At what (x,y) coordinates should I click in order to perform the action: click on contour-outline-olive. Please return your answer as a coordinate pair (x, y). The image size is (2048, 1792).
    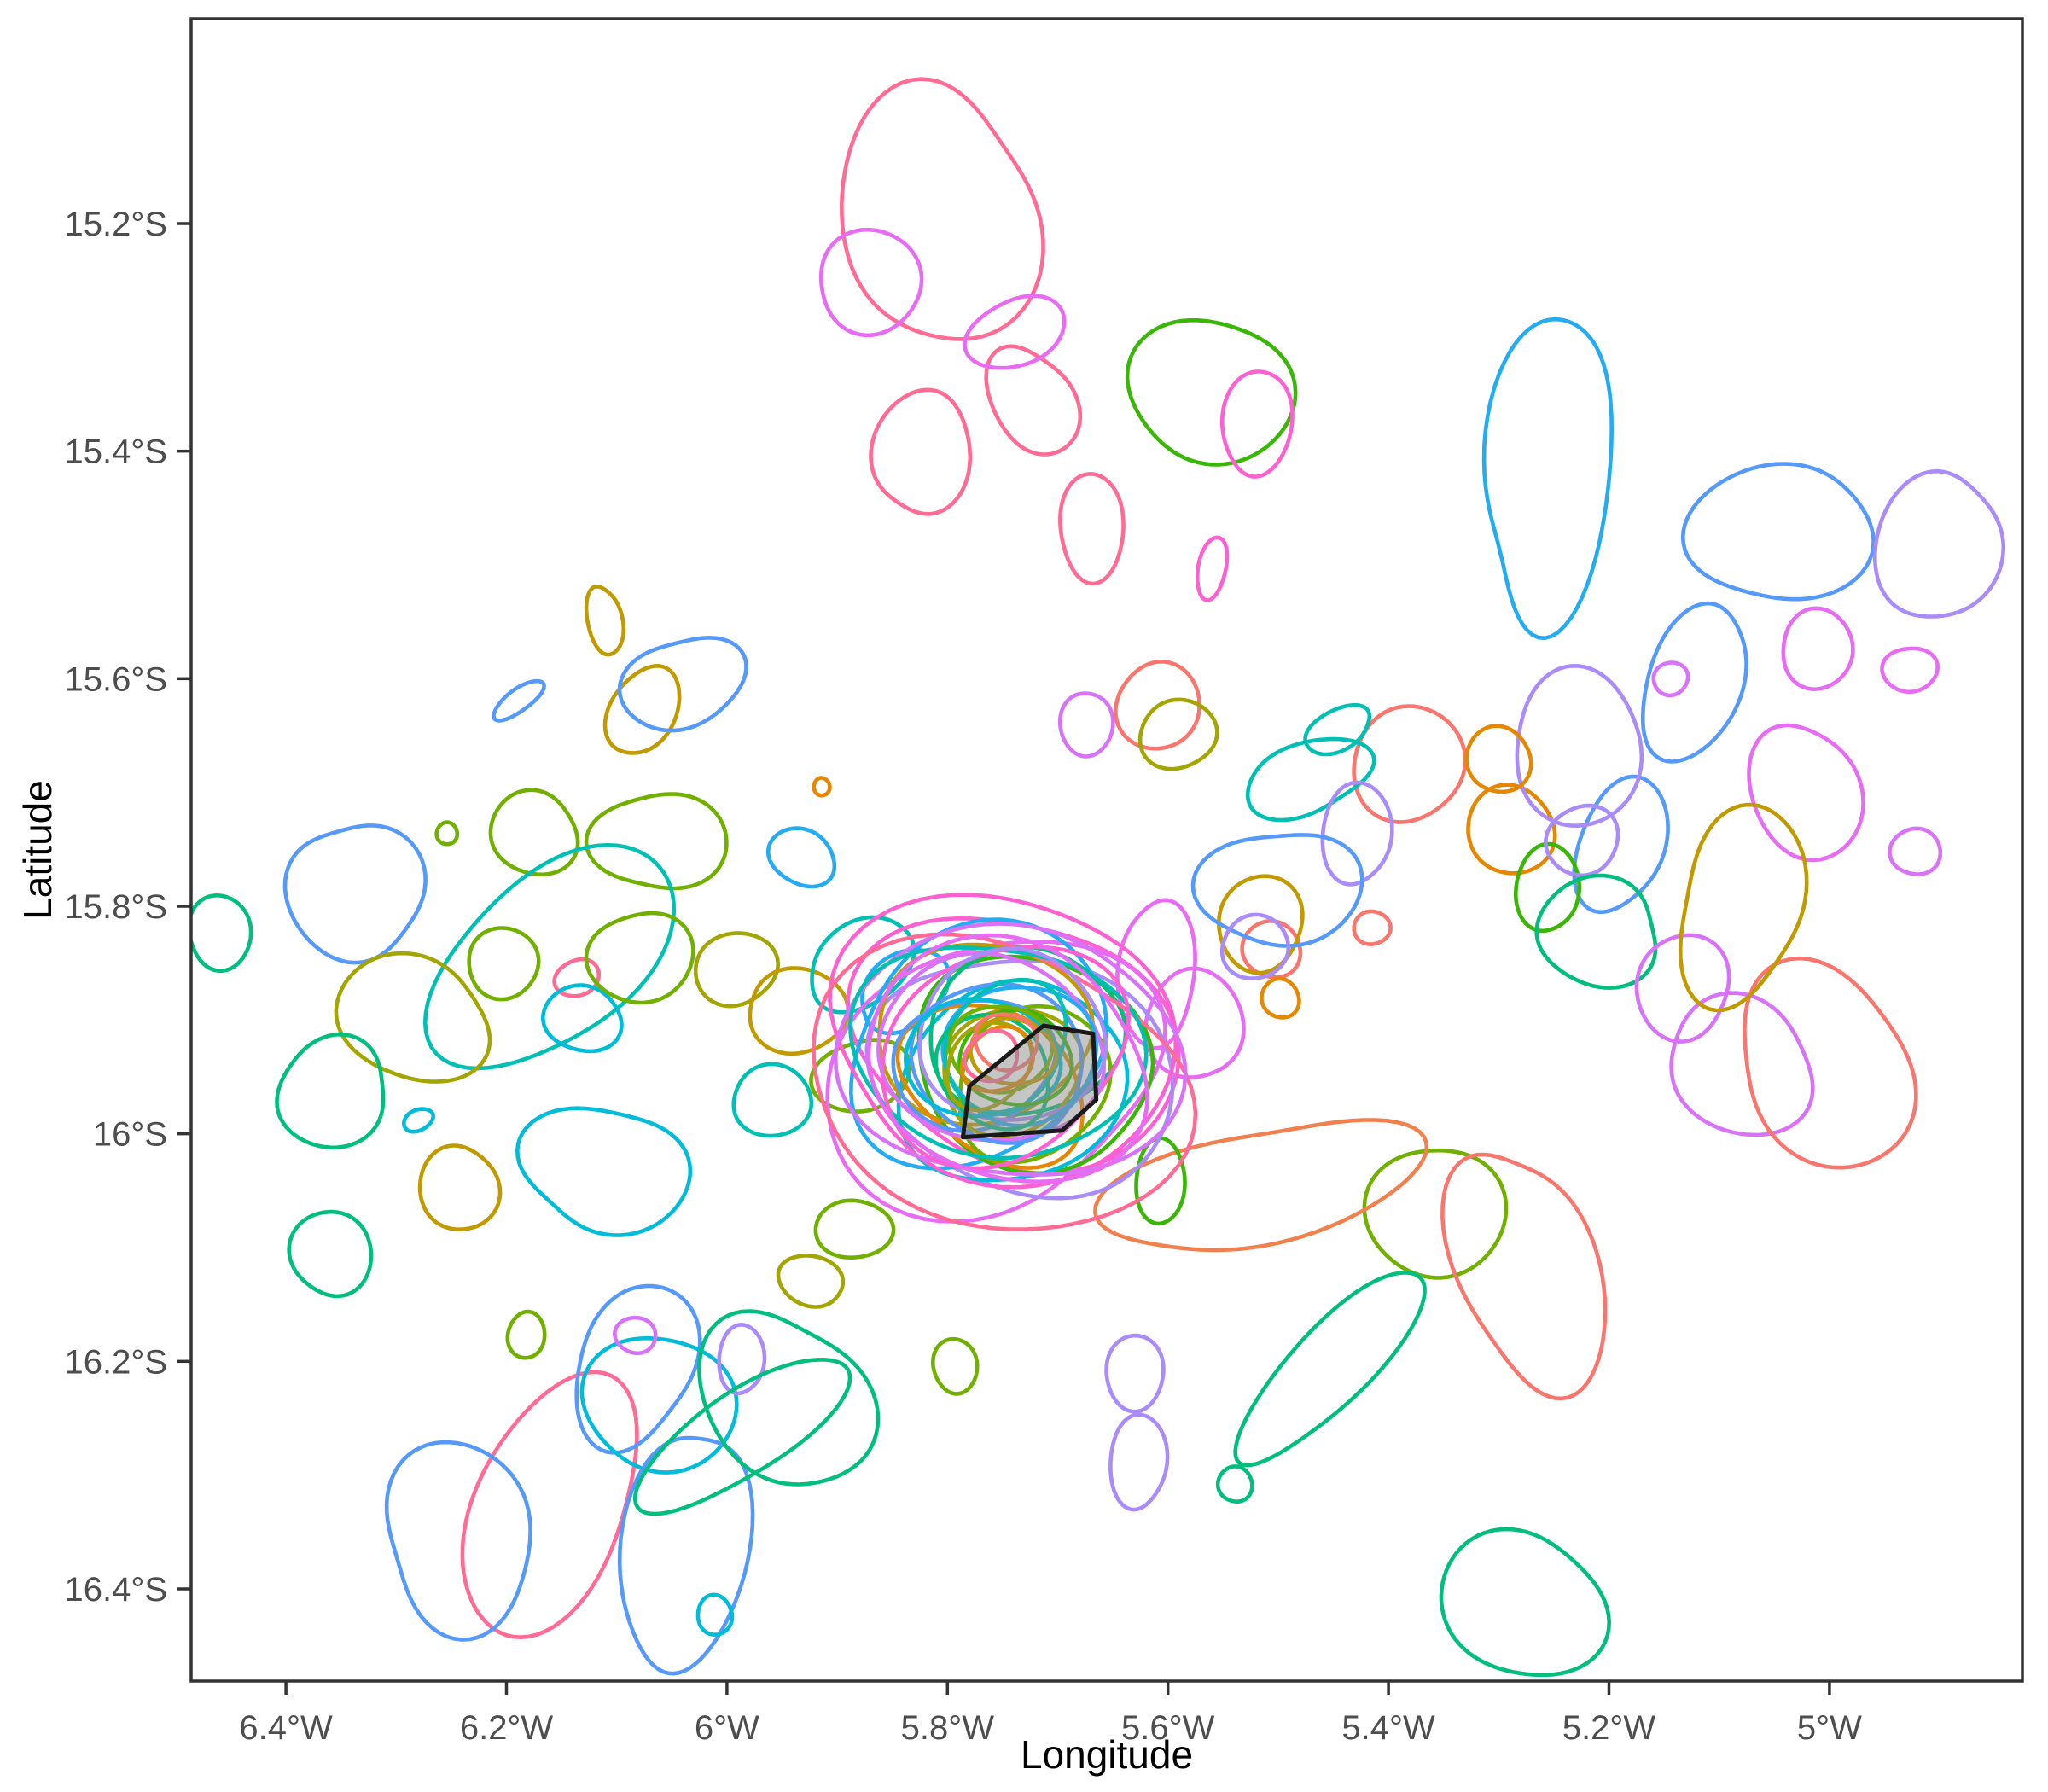
    Looking at the image, I should click on (413, 1018).